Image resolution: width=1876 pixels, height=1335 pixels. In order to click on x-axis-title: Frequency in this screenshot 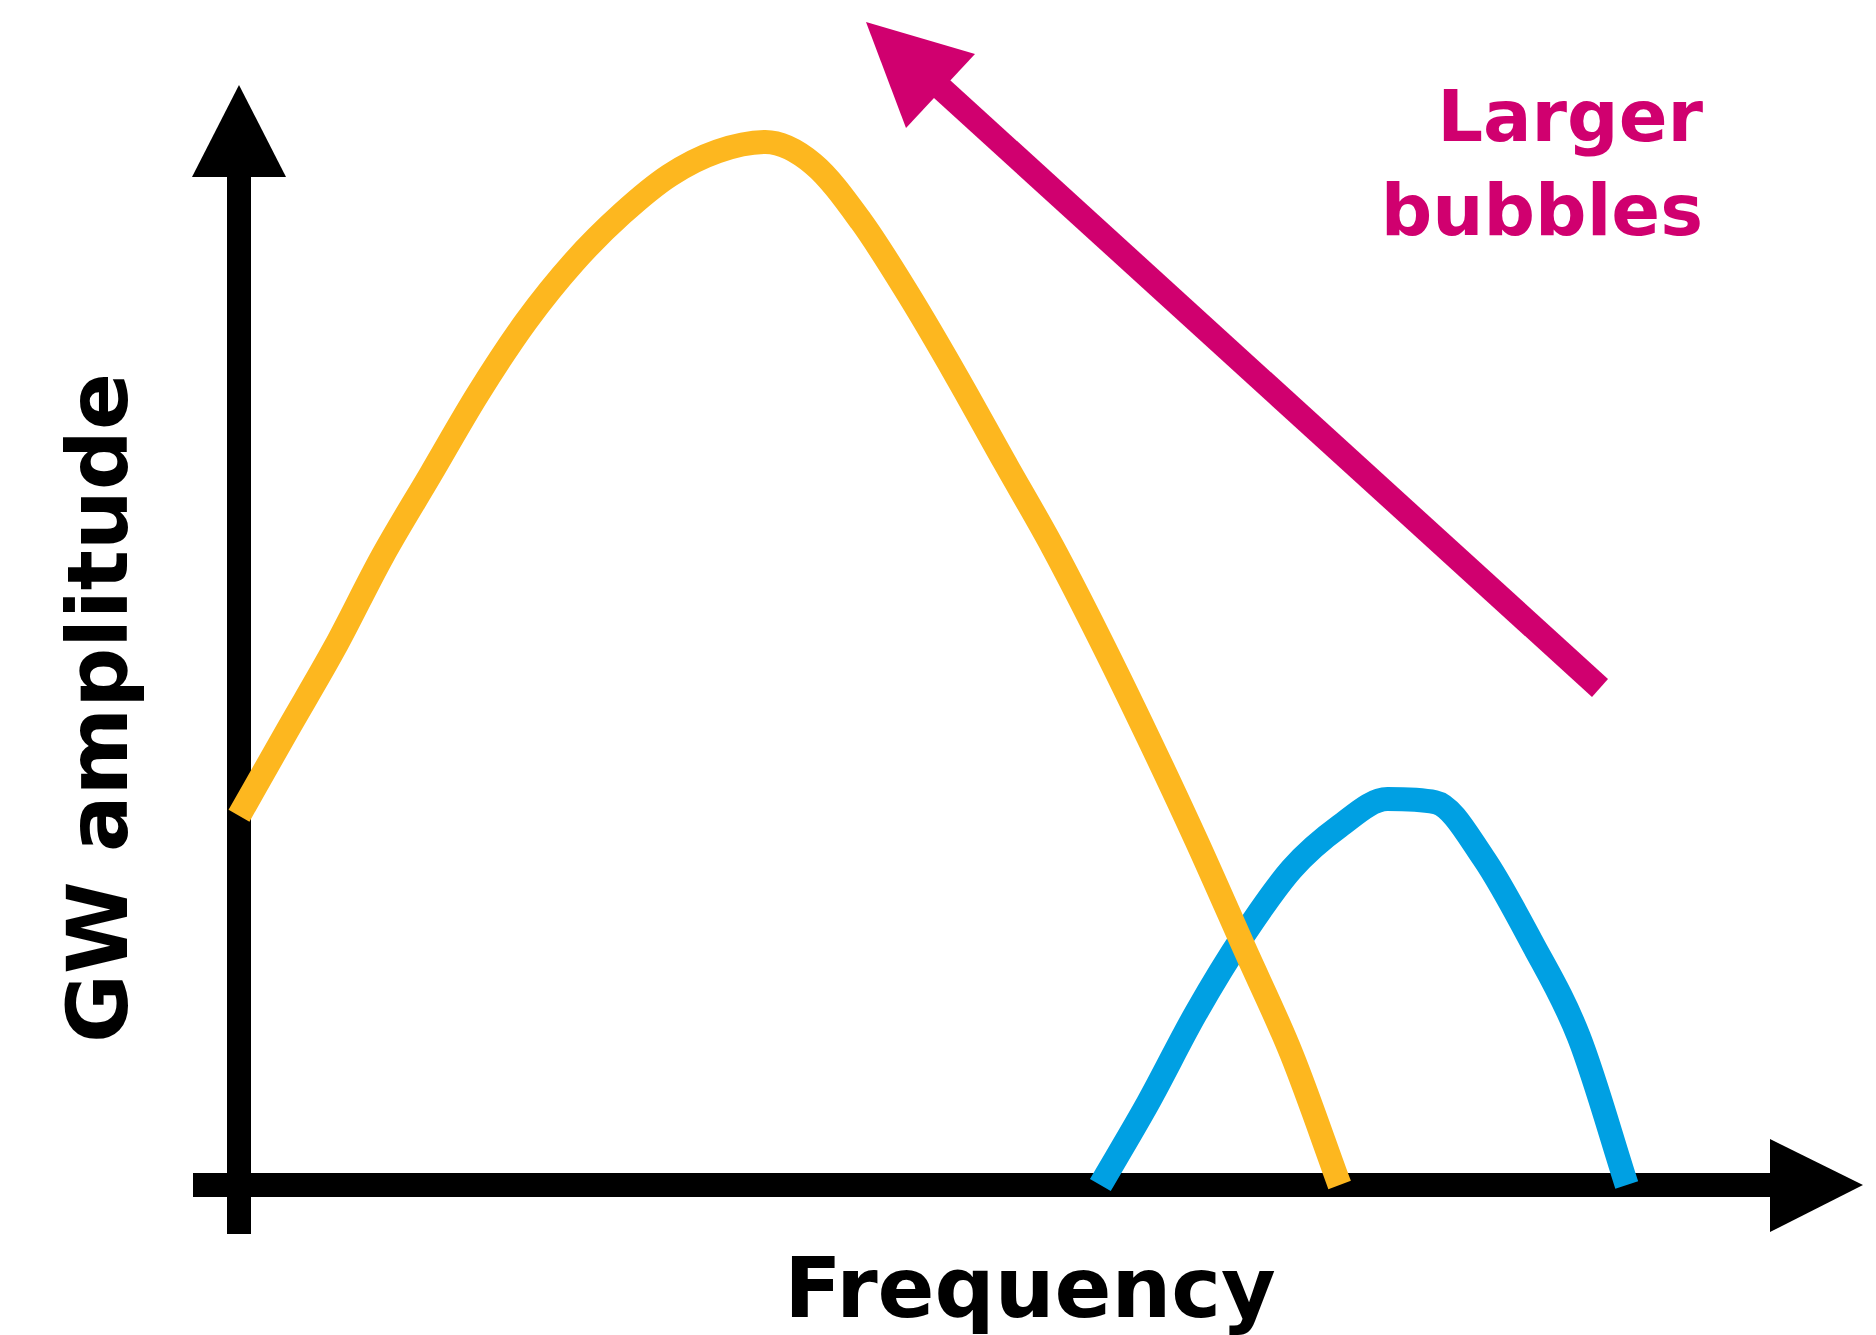, I will do `click(1030, 1287)`.